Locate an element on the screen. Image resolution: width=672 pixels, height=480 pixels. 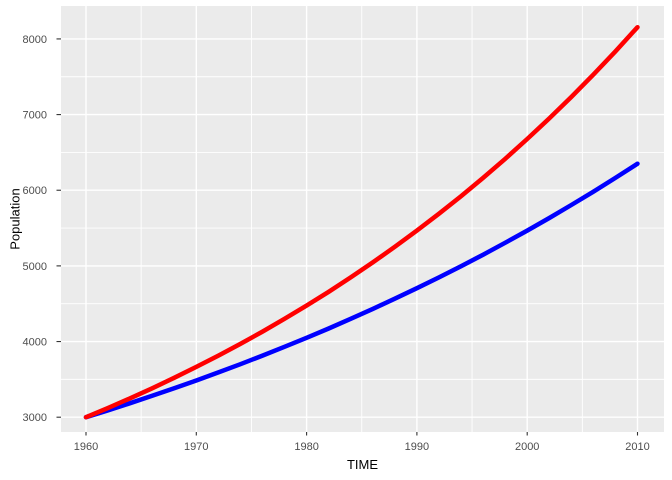
x-tick-label: 2000 is located at coordinates (527, 447).